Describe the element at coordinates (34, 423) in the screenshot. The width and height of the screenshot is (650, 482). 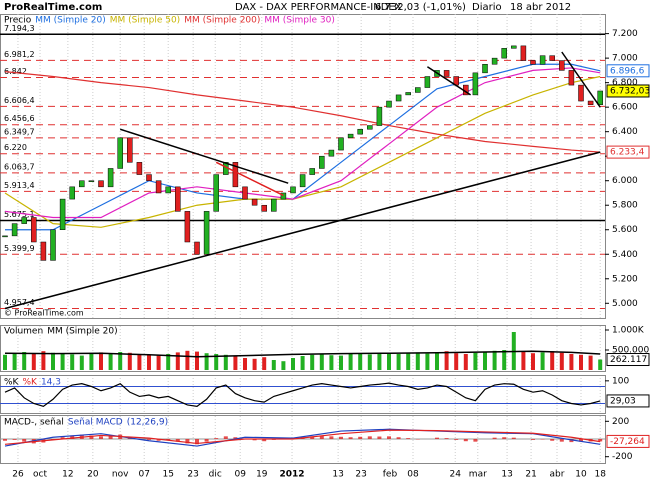
I see `panel-label: MACD-, señal` at that location.